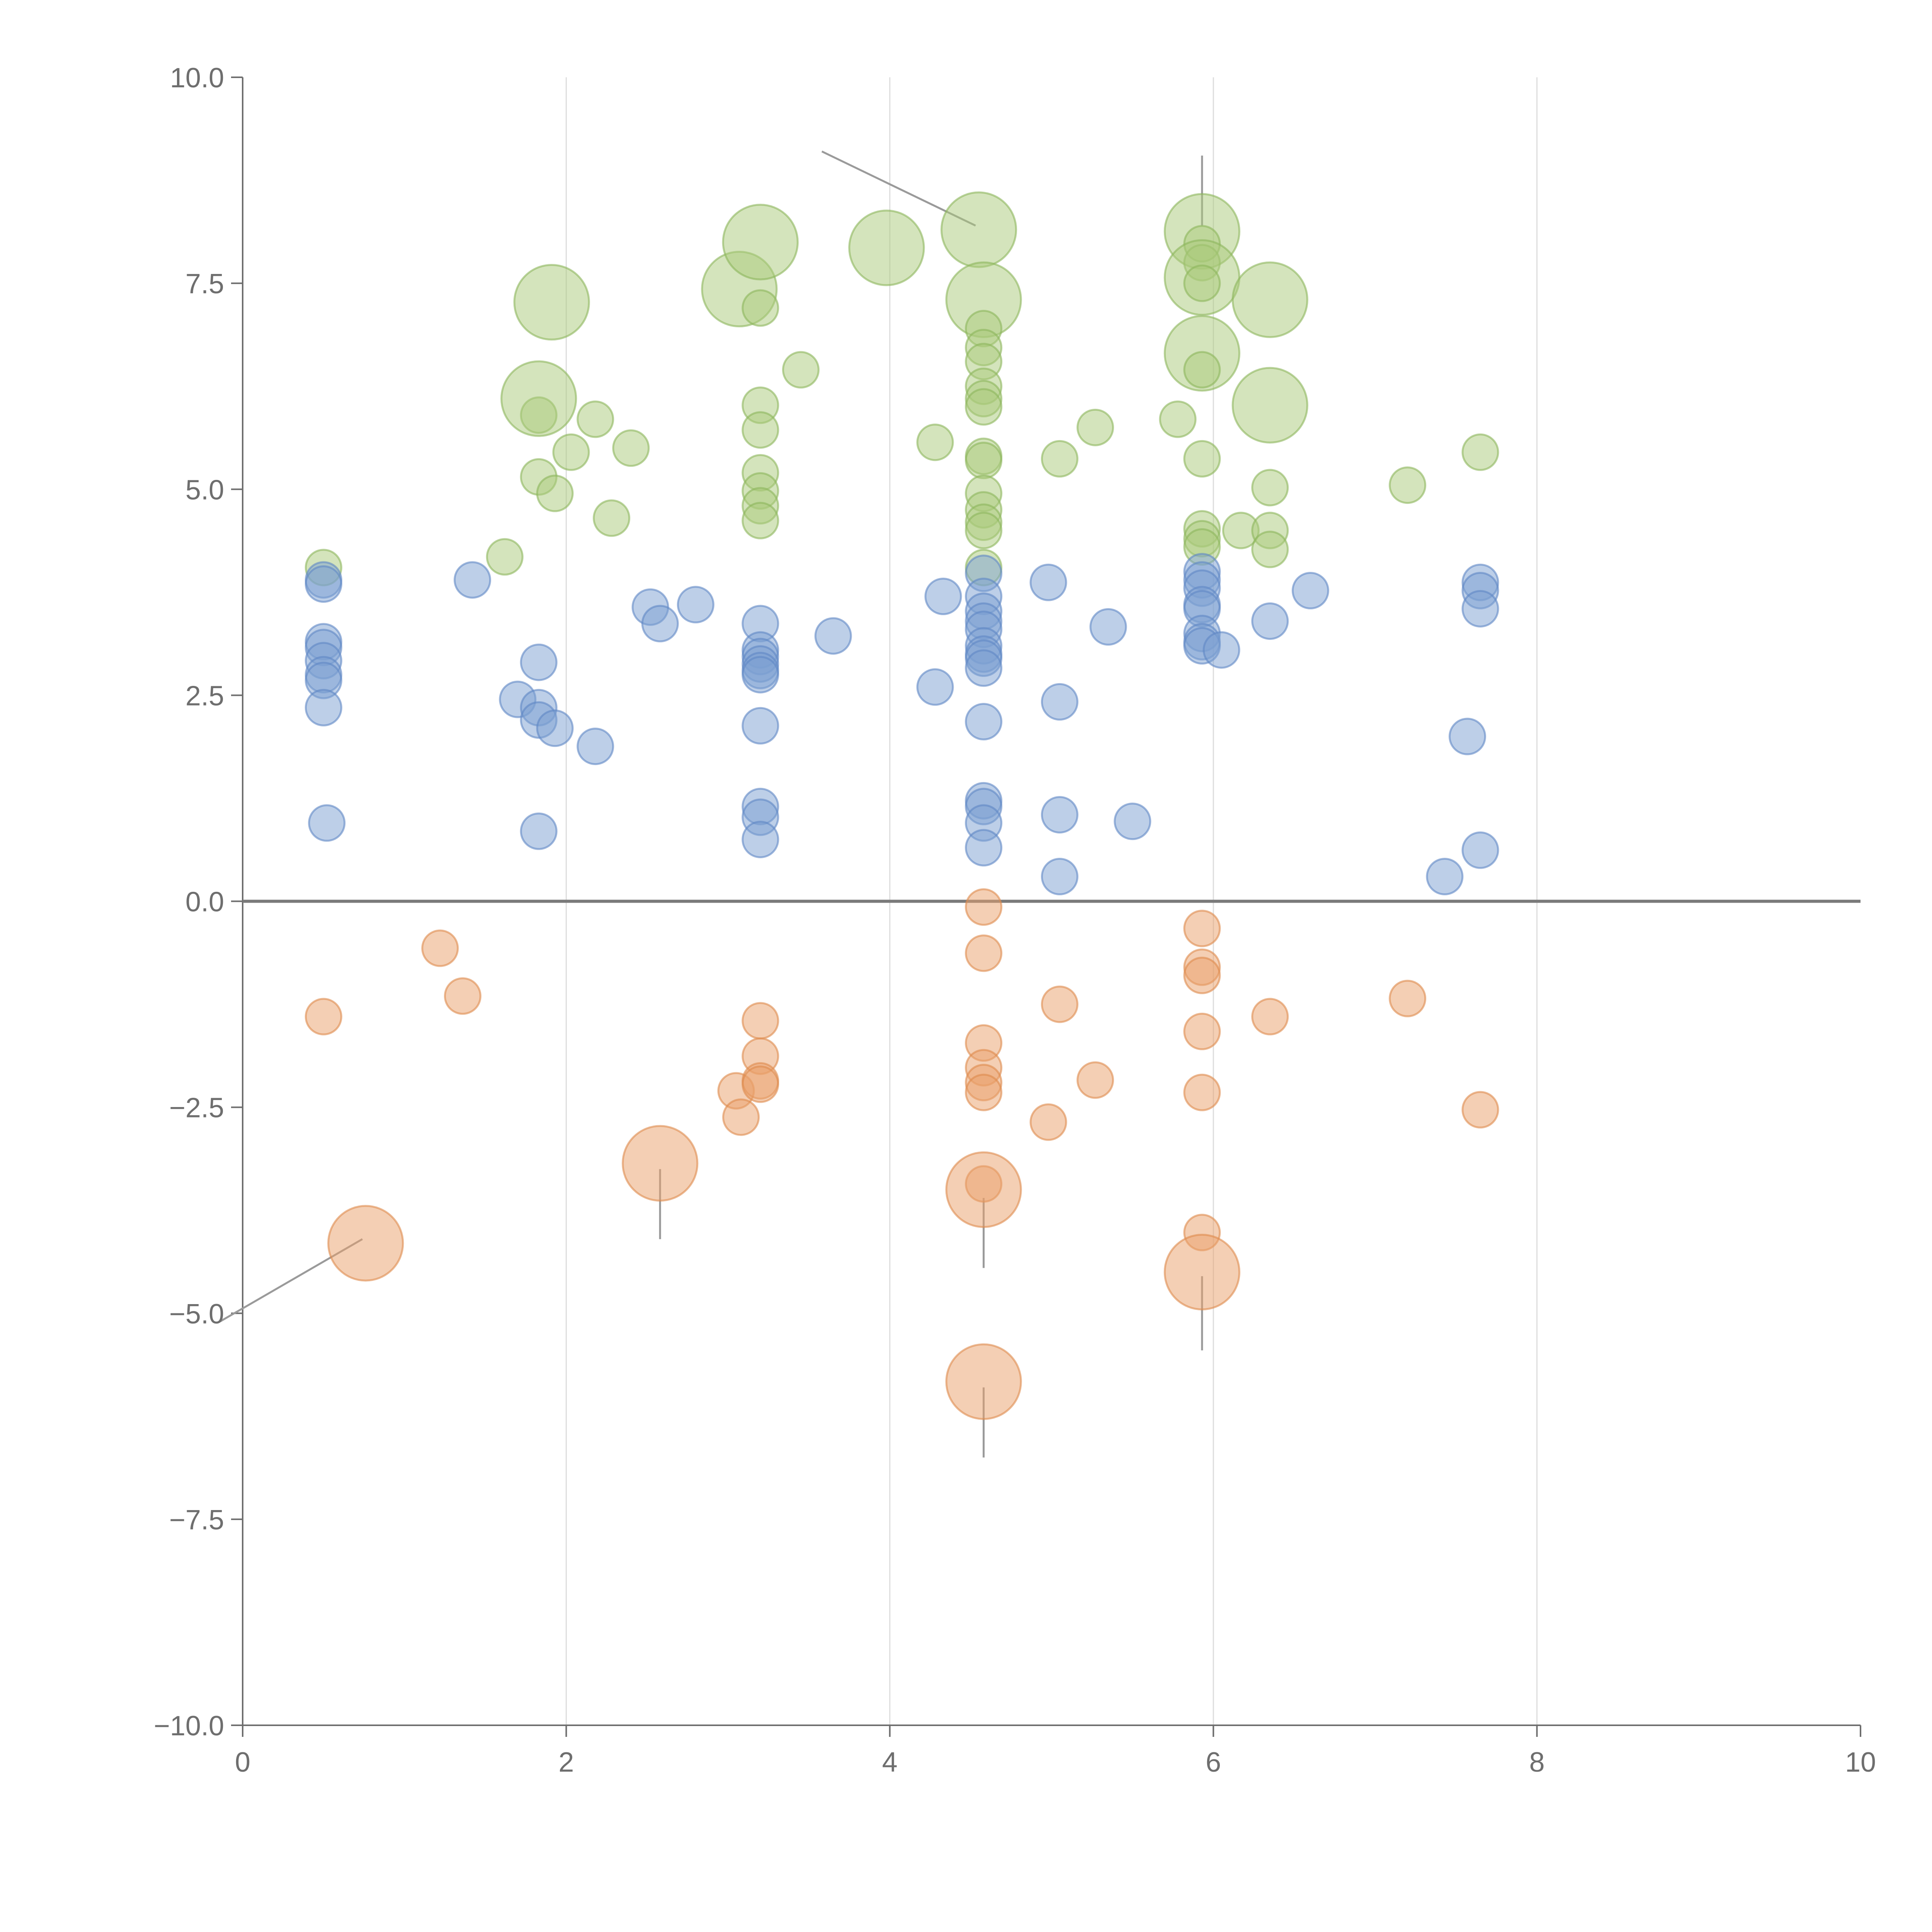  What do you see at coordinates (205, 903) in the screenshot?
I see `y-tick-label: 0.0` at bounding box center [205, 903].